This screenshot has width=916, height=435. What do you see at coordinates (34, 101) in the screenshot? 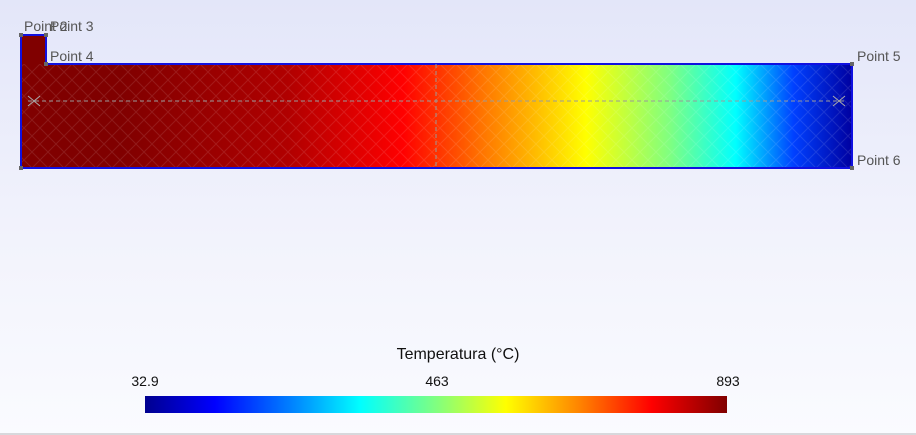
I see `left-arrow-icon` at bounding box center [34, 101].